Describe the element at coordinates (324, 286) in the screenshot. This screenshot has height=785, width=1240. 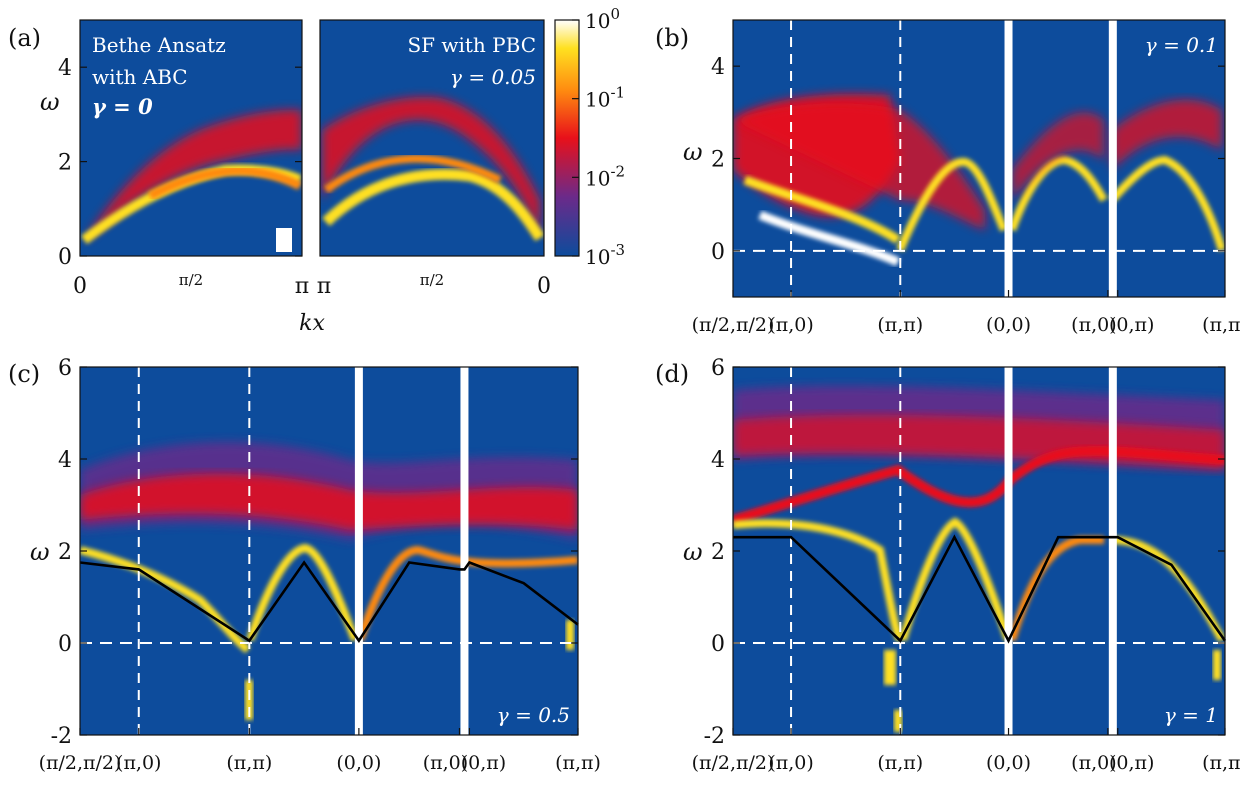
I see `panel-a-xtick-pi-r: π` at that location.